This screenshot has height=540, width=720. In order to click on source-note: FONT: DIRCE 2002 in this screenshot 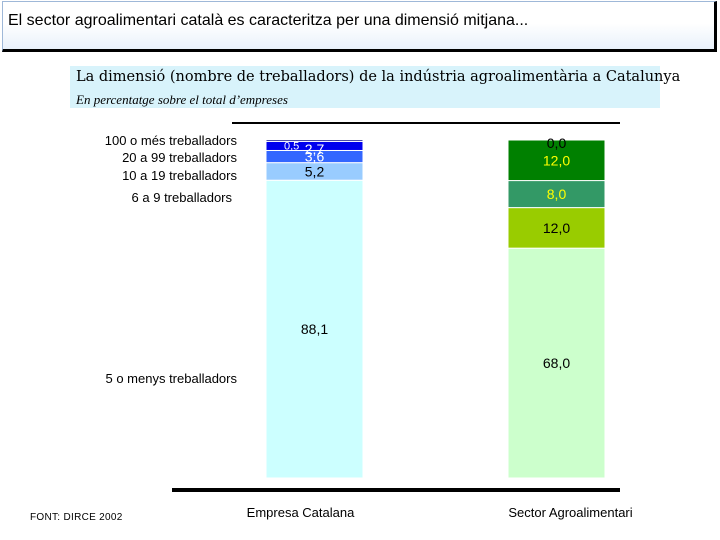, I will do `click(76, 517)`.